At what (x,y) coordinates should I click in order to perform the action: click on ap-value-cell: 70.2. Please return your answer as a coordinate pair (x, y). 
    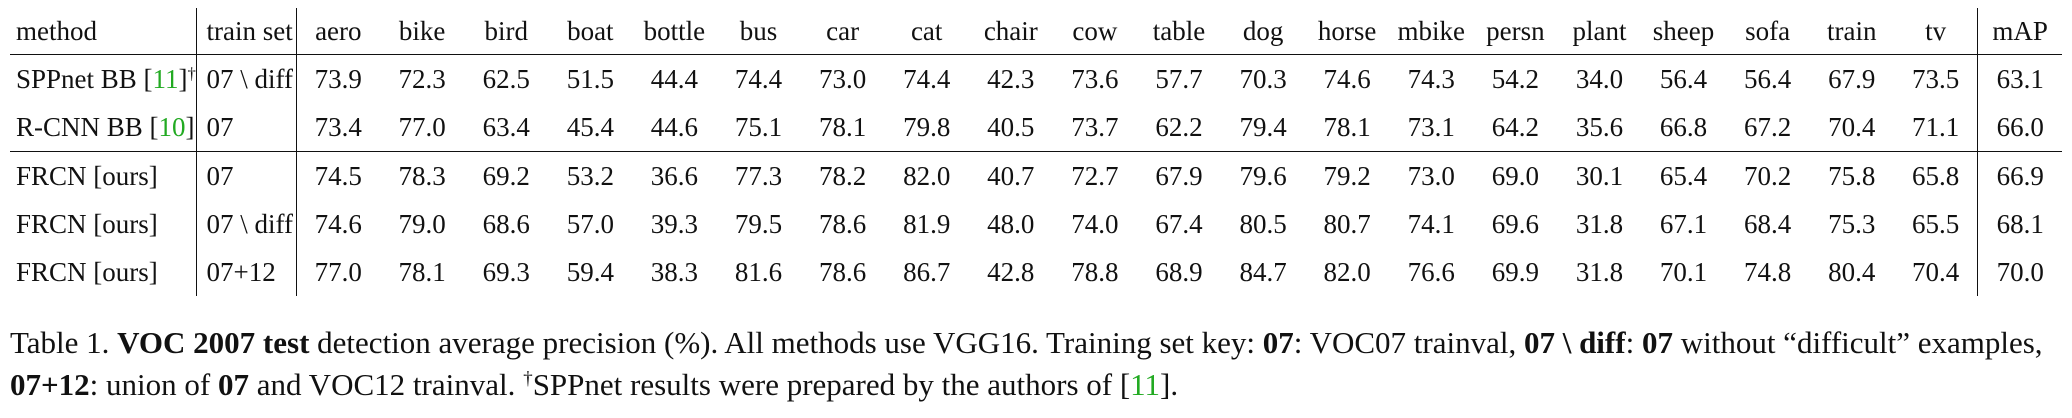
    Looking at the image, I should click on (1767, 175).